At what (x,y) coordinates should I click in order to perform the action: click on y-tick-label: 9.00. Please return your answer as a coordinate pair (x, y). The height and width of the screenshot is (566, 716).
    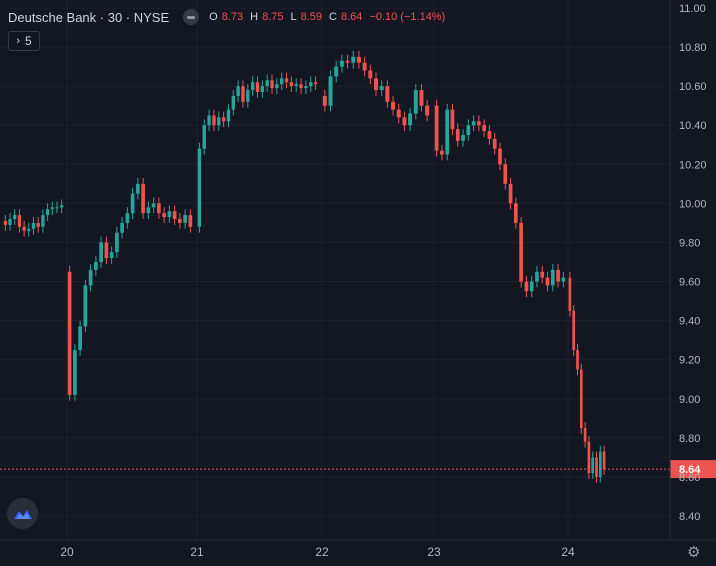
    Looking at the image, I should click on (689, 400).